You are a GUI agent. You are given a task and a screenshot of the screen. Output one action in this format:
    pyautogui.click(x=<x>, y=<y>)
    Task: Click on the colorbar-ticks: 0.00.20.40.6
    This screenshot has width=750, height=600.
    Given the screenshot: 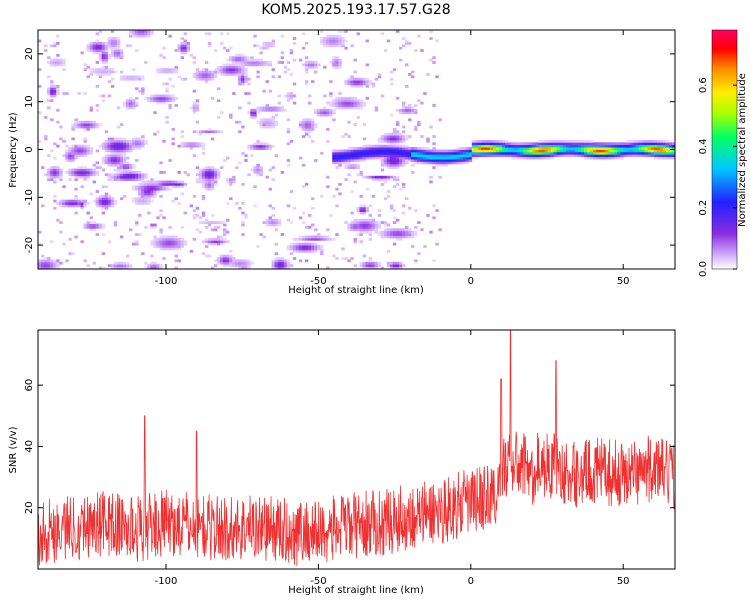 What is the action you would take?
    pyautogui.click(x=717, y=177)
    